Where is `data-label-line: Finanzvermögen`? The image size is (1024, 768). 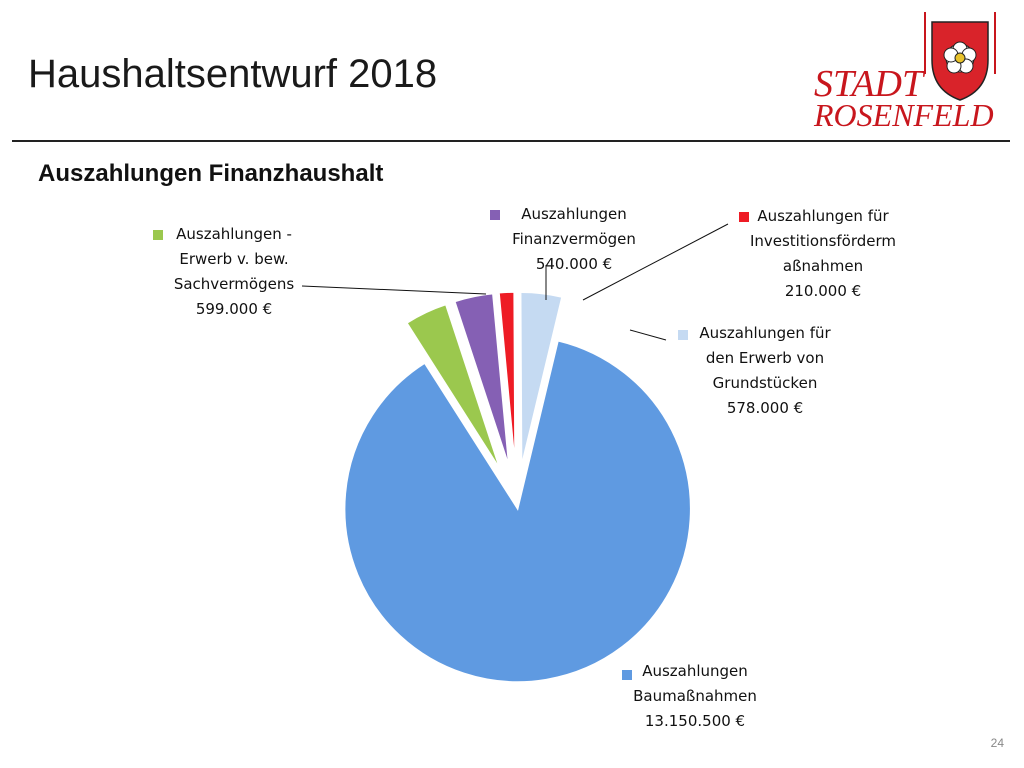
data-label-line: Finanzvermögen is located at coordinates (574, 239).